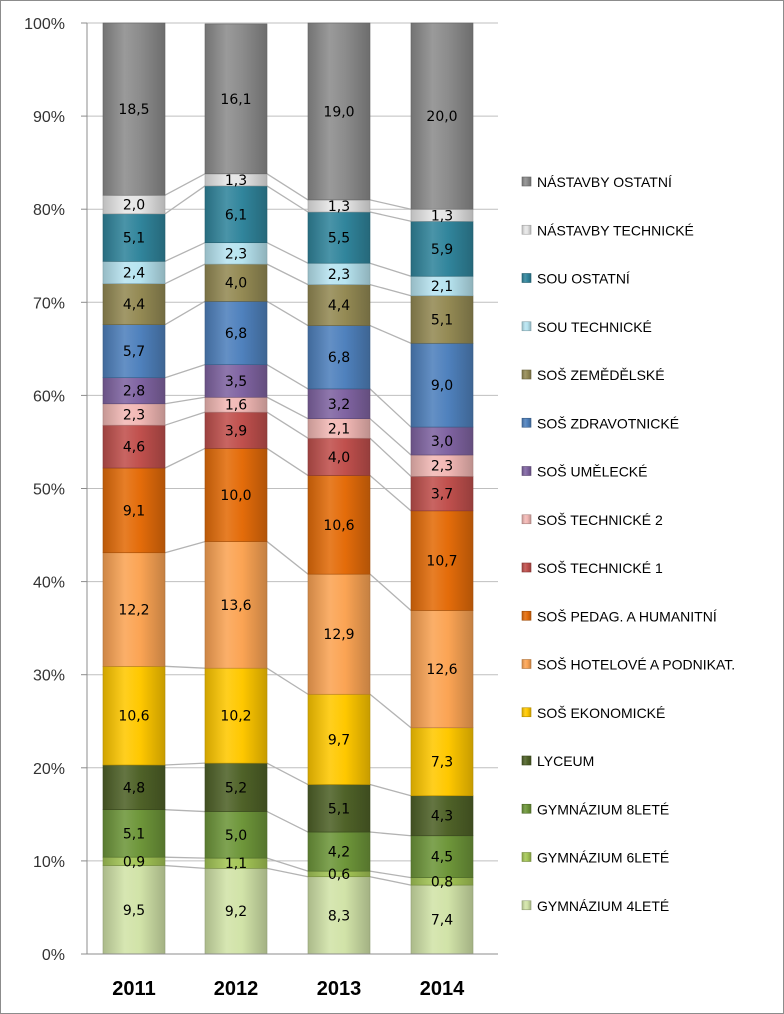 The width and height of the screenshot is (784, 1014). I want to click on y-tick-label: 70%, so click(49, 303).